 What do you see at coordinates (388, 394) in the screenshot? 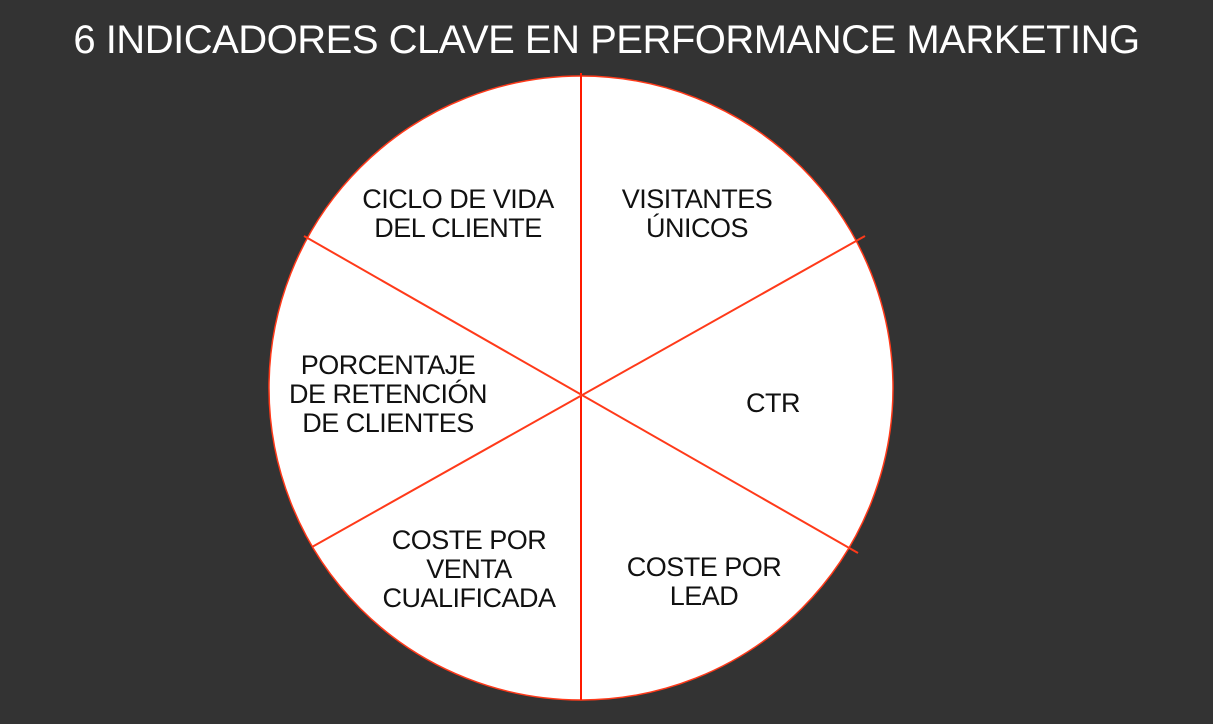
I see `segment-porcentaje-retencion-clientes: PORCENTAJE DE RETENCIÓN DE CLIENTES` at bounding box center [388, 394].